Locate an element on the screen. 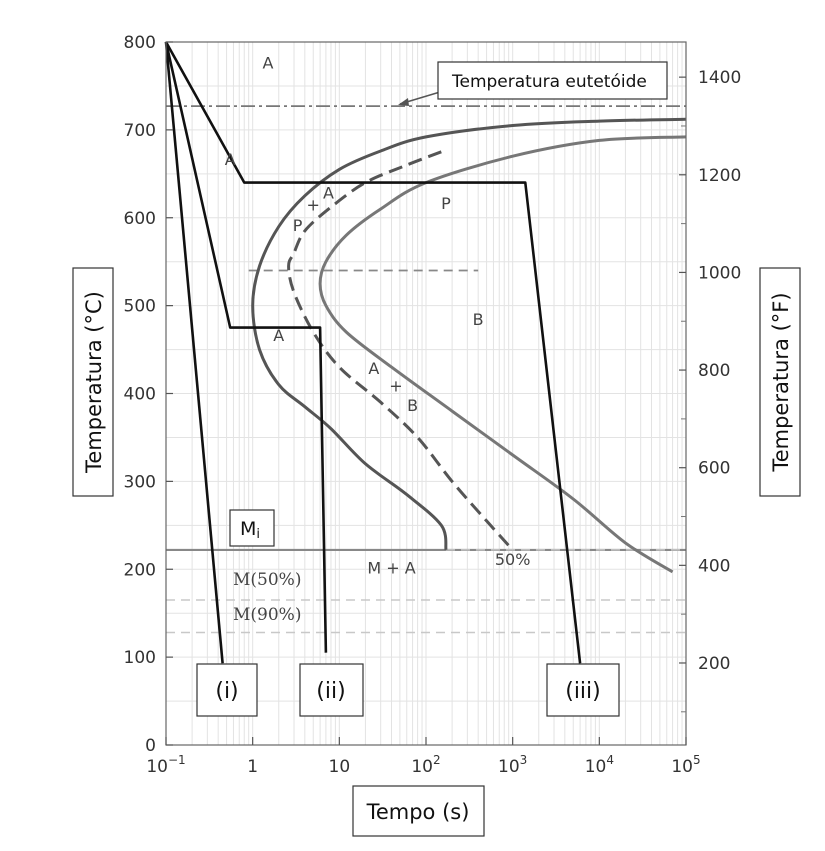 This screenshot has width=825, height=851. y-right-tick-label: 1200 is located at coordinates (719, 176).